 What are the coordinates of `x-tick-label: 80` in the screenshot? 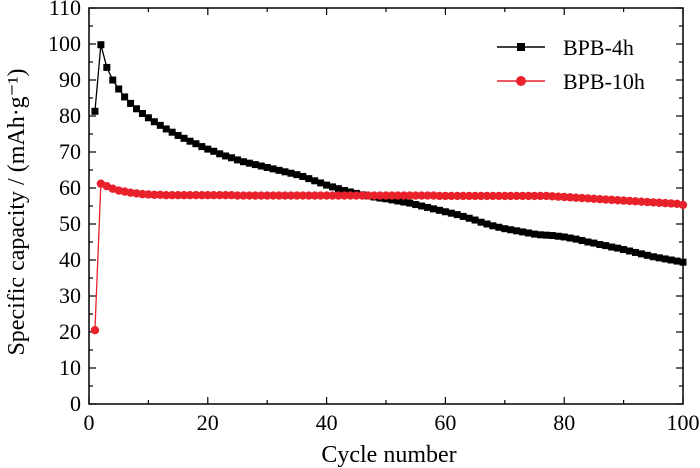 It's located at (564, 422).